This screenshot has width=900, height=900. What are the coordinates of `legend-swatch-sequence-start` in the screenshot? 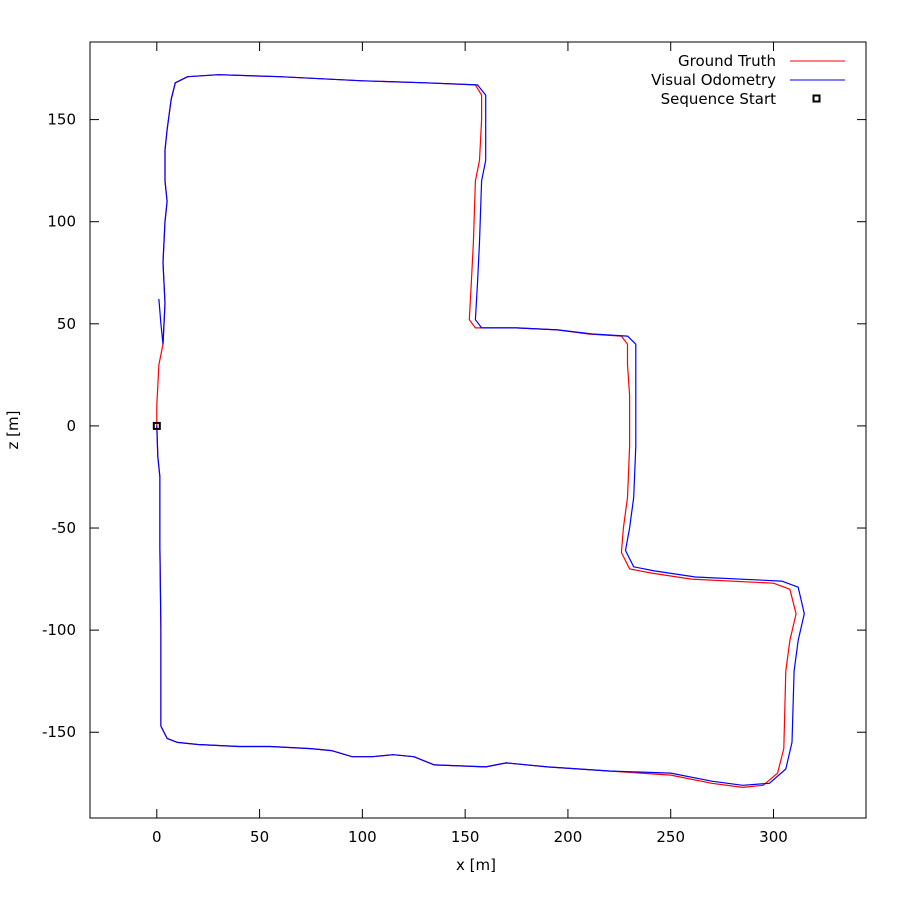 It's located at (816, 98).